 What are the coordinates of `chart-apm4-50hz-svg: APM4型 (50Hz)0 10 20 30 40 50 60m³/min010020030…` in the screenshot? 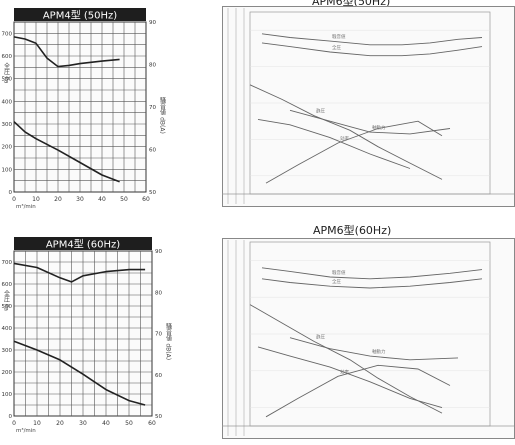 It's located at (84, 109).